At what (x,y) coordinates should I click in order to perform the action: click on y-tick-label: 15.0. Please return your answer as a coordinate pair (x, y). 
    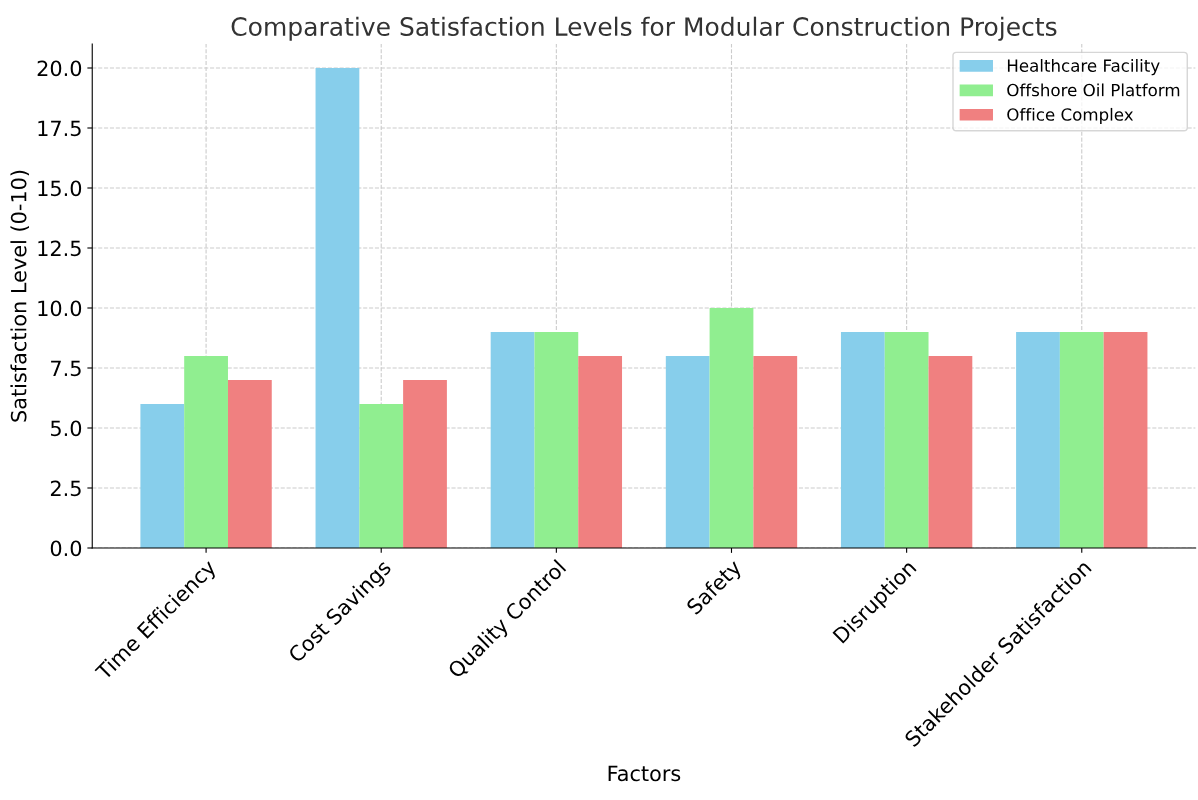
    Looking at the image, I should click on (60, 188).